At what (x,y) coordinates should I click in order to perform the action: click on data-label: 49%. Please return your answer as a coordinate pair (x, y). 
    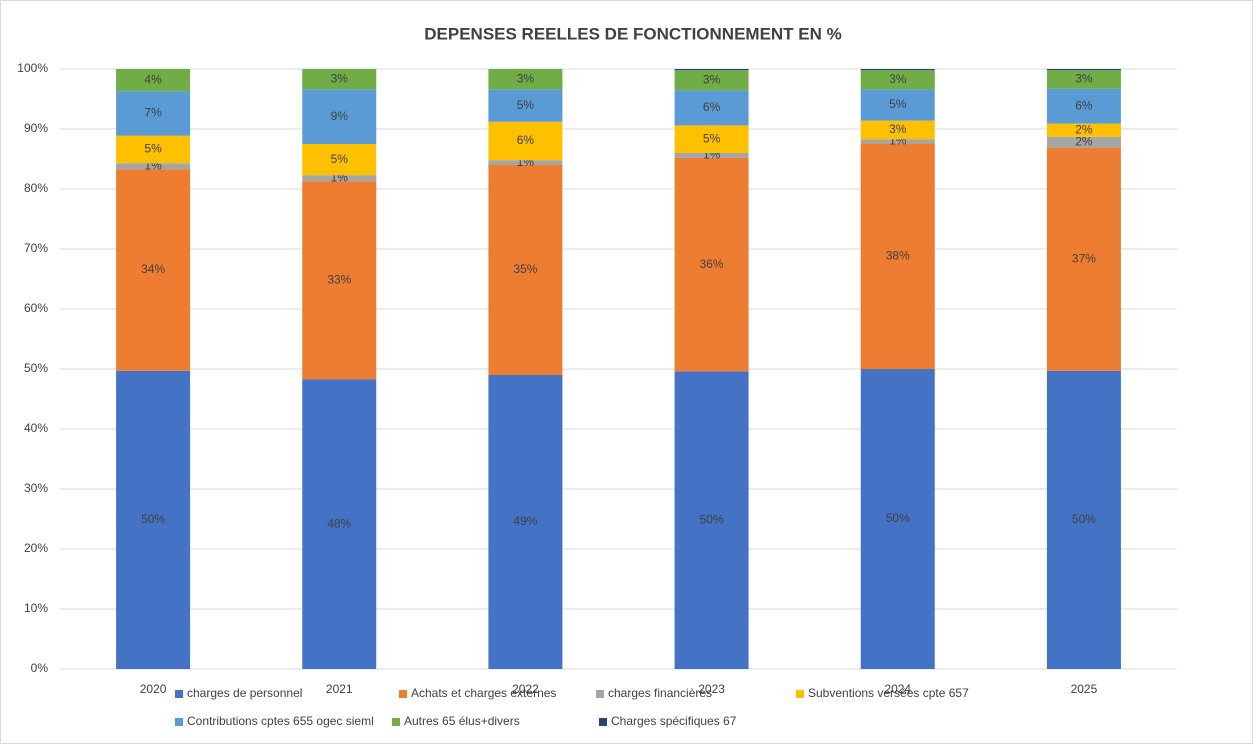
    Looking at the image, I should click on (525, 521).